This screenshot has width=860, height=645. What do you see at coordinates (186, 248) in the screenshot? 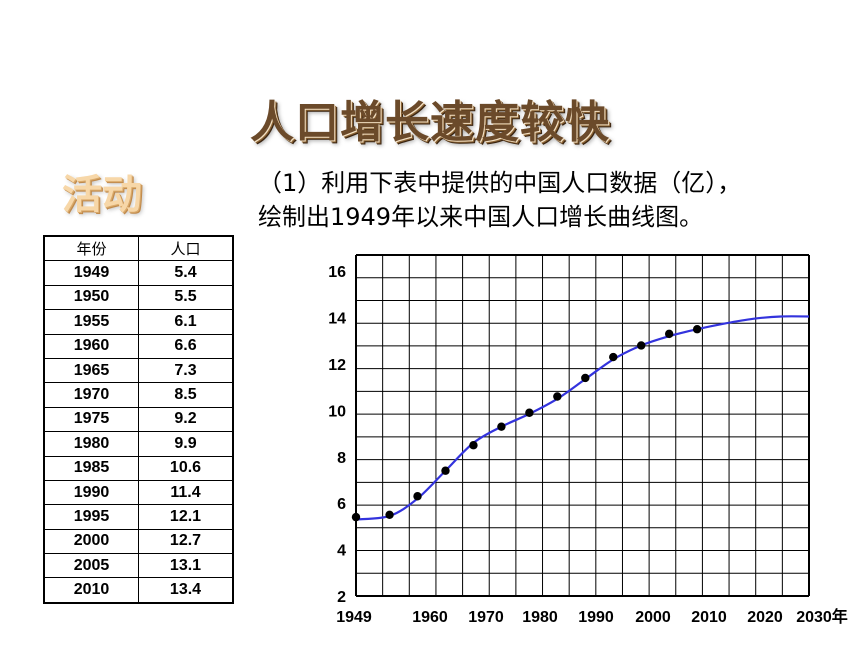
I see `header-population: 人口` at bounding box center [186, 248].